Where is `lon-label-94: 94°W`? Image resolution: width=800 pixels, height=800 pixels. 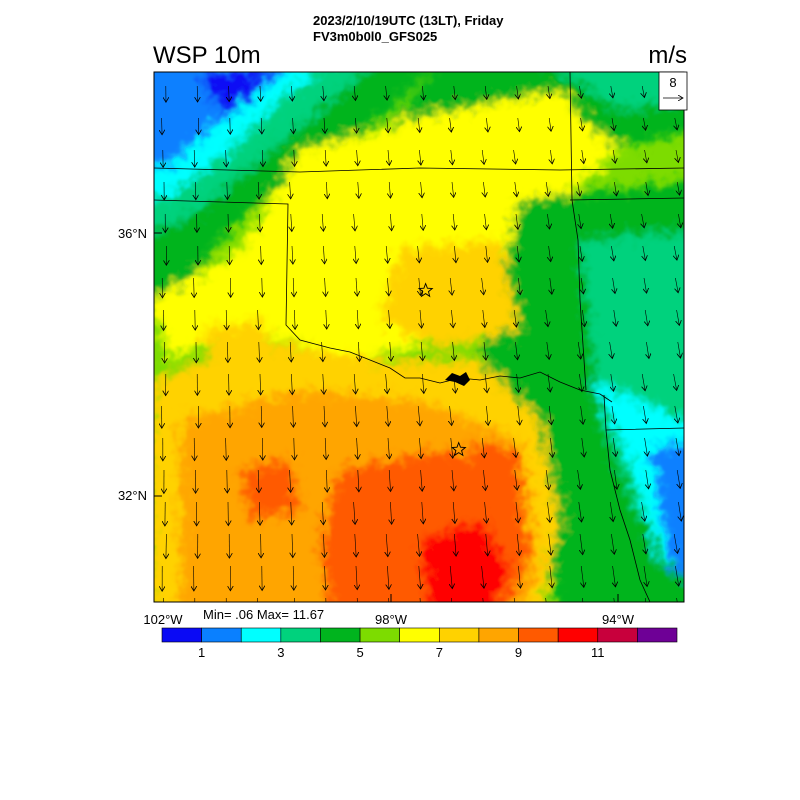 lon-label-94: 94°W is located at coordinates (618, 619).